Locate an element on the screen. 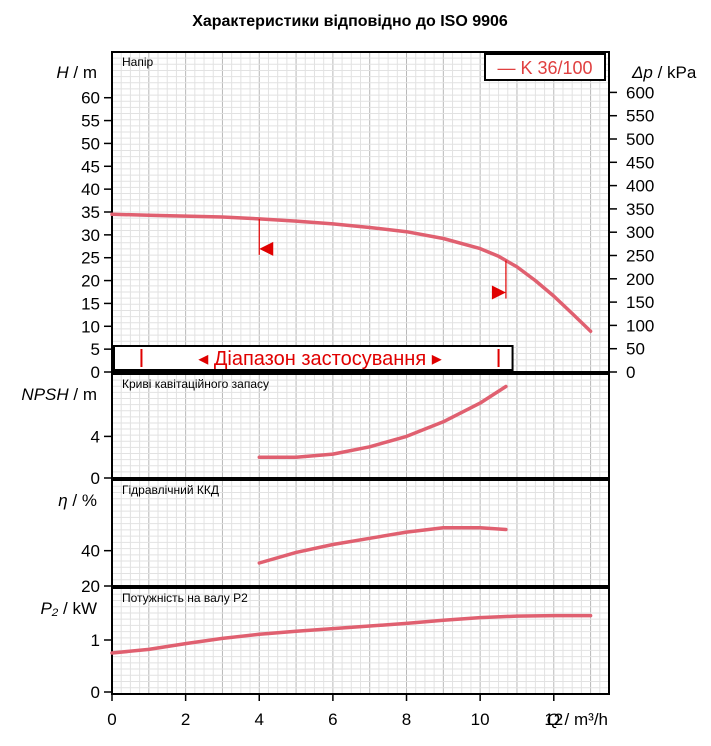 The image size is (711, 746). x-tick-label: 10 is located at coordinates (480, 719).